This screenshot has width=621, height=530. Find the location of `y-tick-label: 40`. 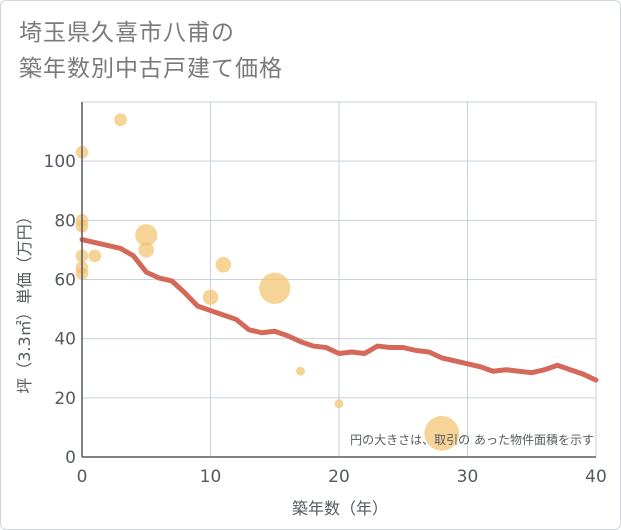

y-tick-label: 40 is located at coordinates (65, 340).